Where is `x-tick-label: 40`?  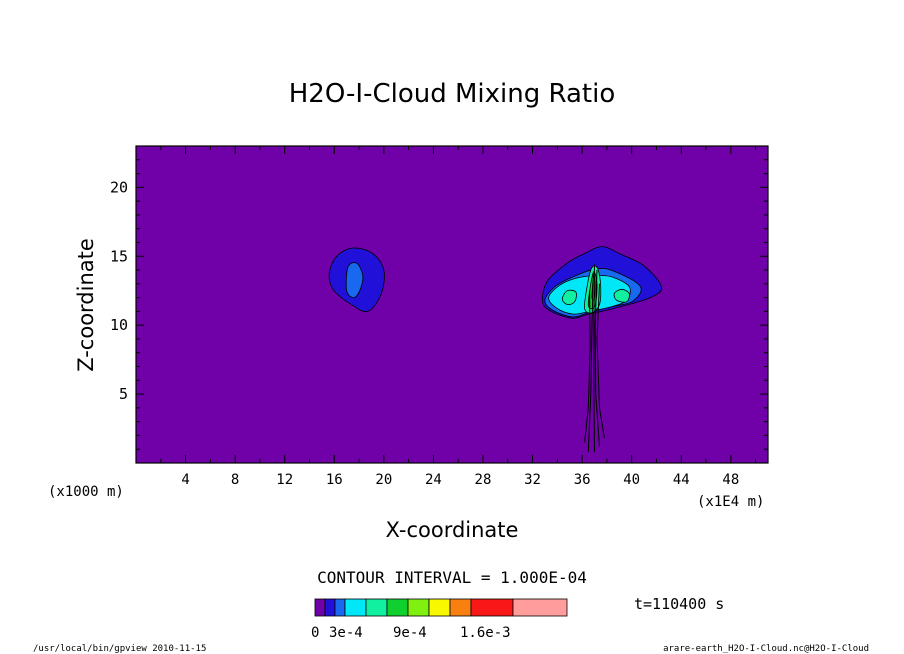 x-tick-label: 40 is located at coordinates (631, 480).